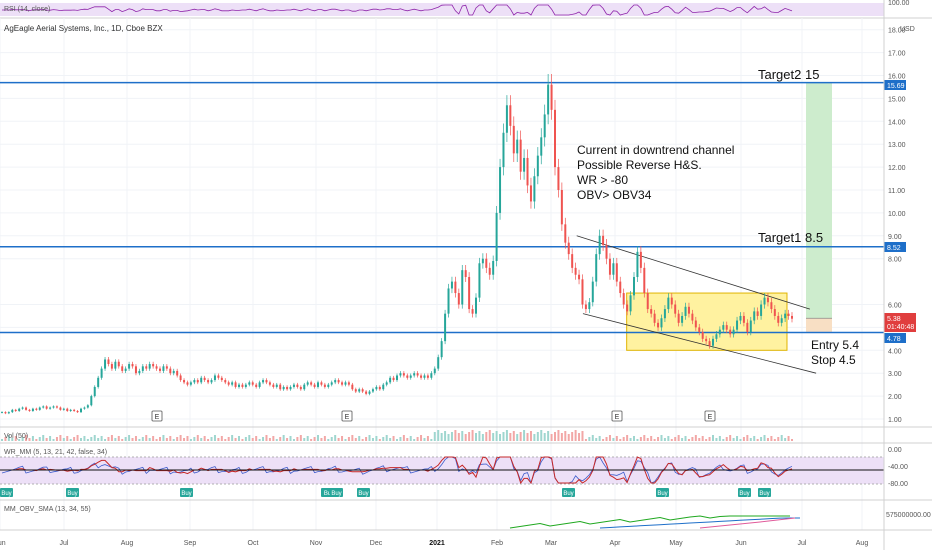 This screenshot has width=932, height=550. Describe the element at coordinates (397, 435) in the screenshot. I see `volume-panel: Vol (50)` at that location.